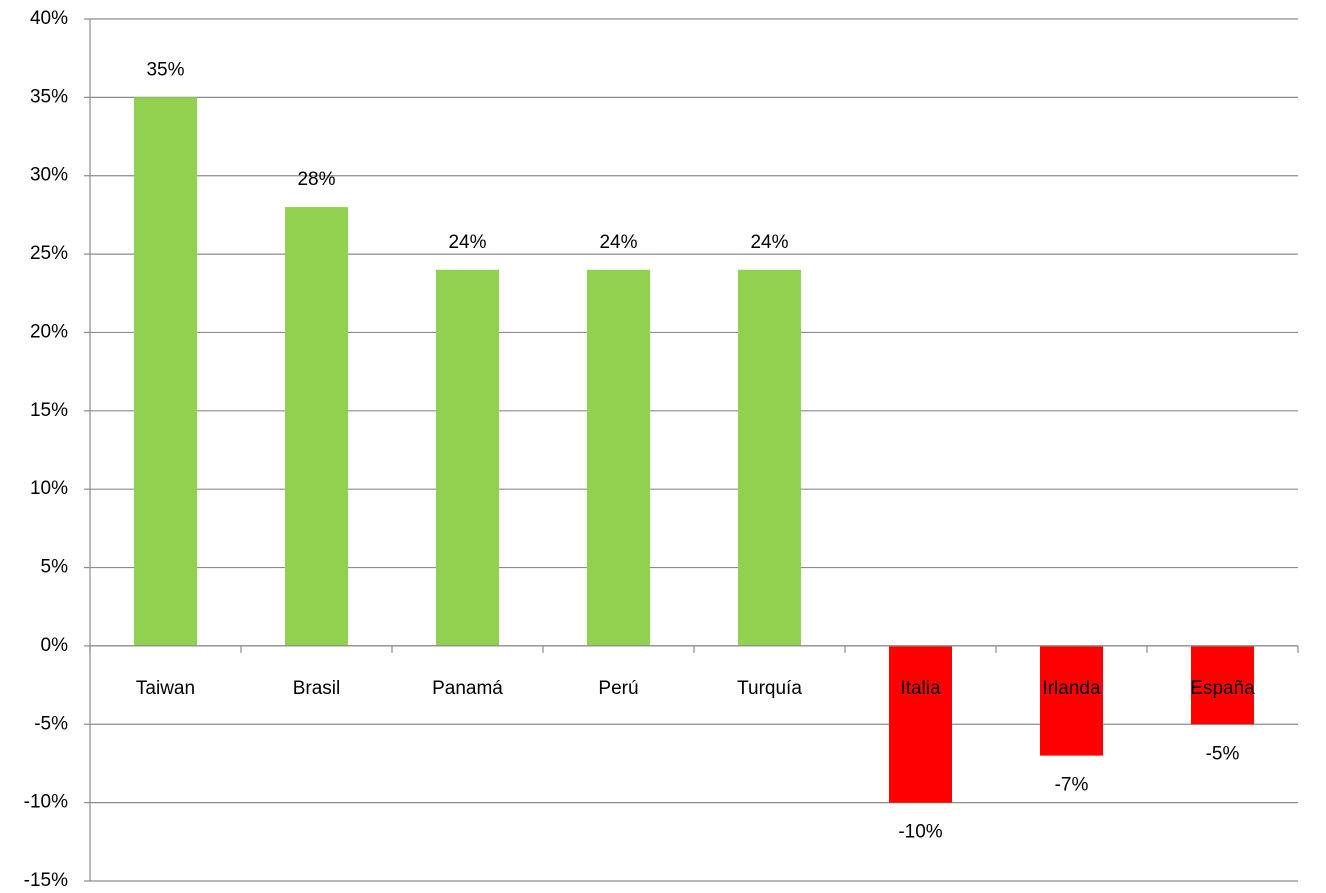  I want to click on data-label: -10%, so click(920, 832).